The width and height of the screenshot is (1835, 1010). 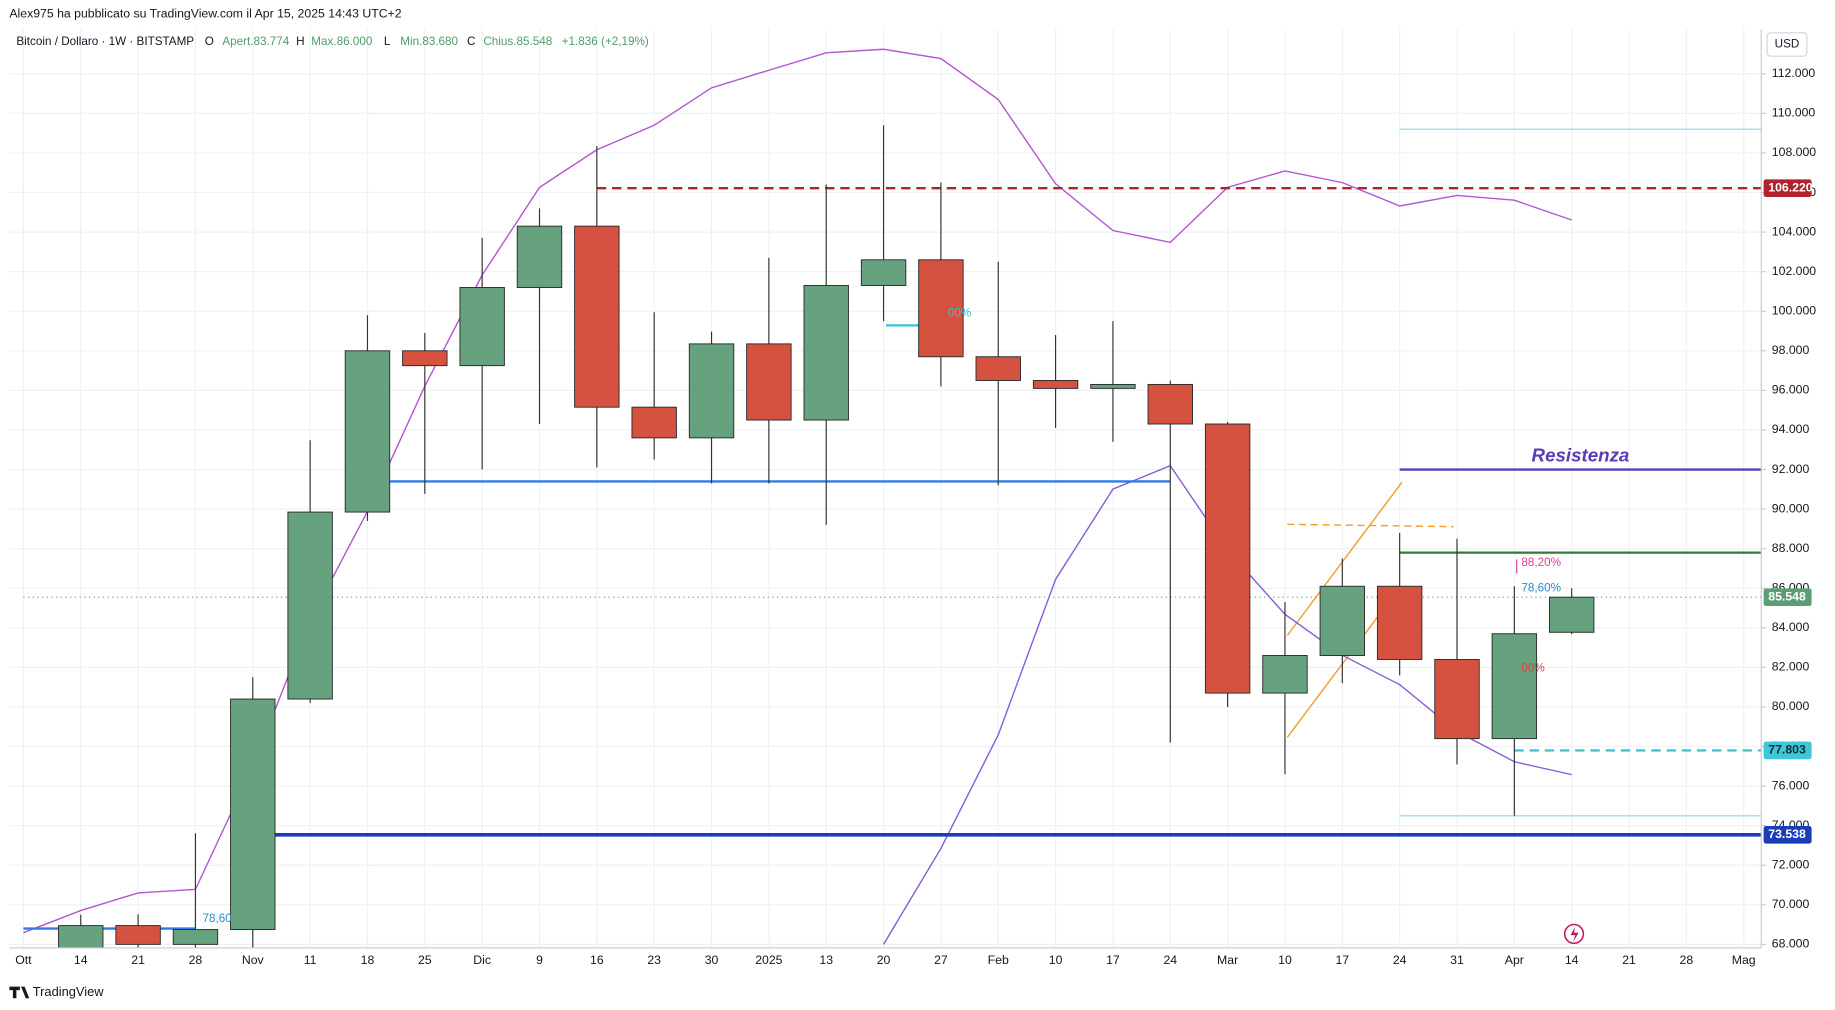 I want to click on legend-key: L, so click(x=387, y=41).